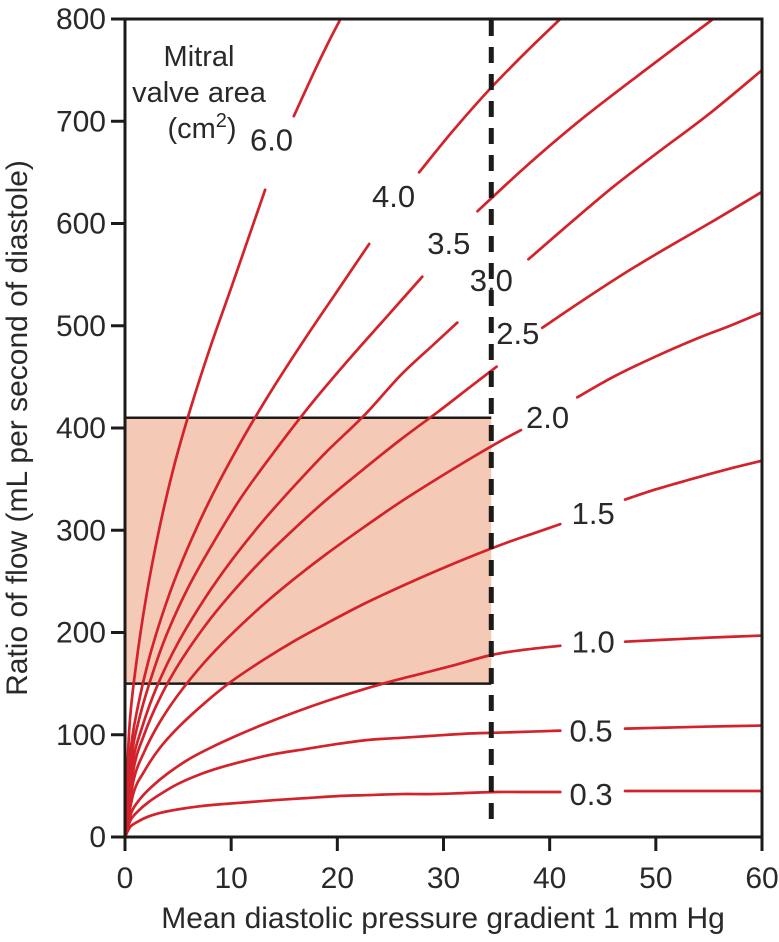 Image resolution: width=779 pixels, height=942 pixels. Describe the element at coordinates (669, 355) in the screenshot. I see `curve-2.0` at that location.